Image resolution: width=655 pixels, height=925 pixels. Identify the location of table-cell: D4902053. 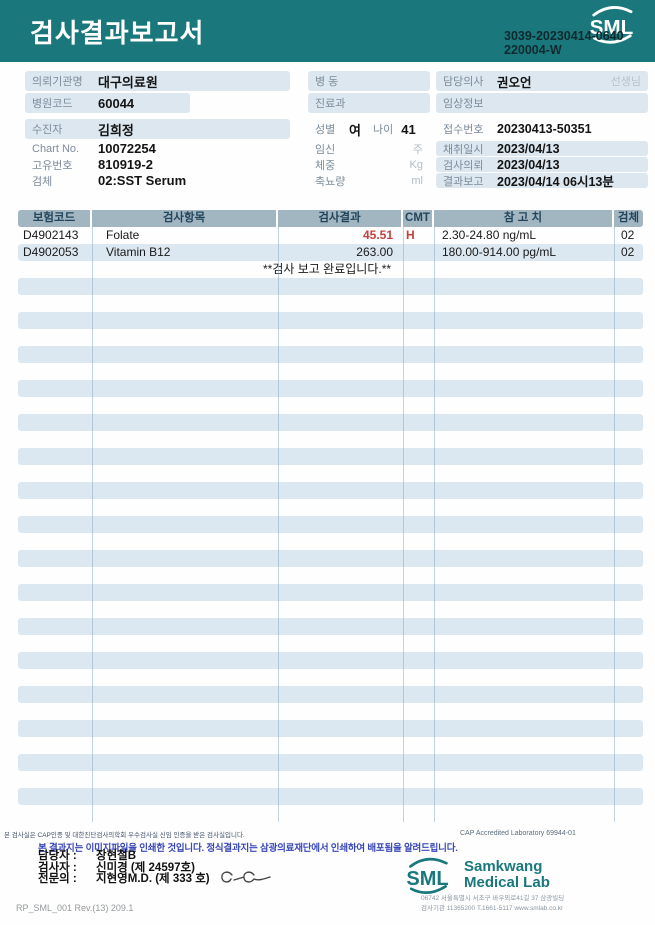
(51, 252).